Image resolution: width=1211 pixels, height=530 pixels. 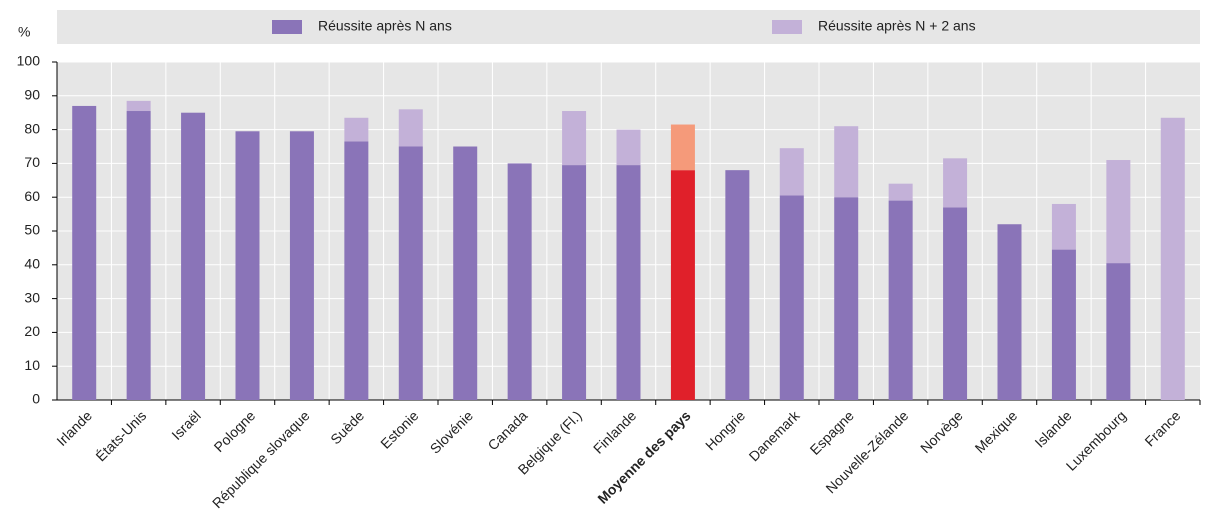 I want to click on y-tick-label: 10, so click(x=32, y=365).